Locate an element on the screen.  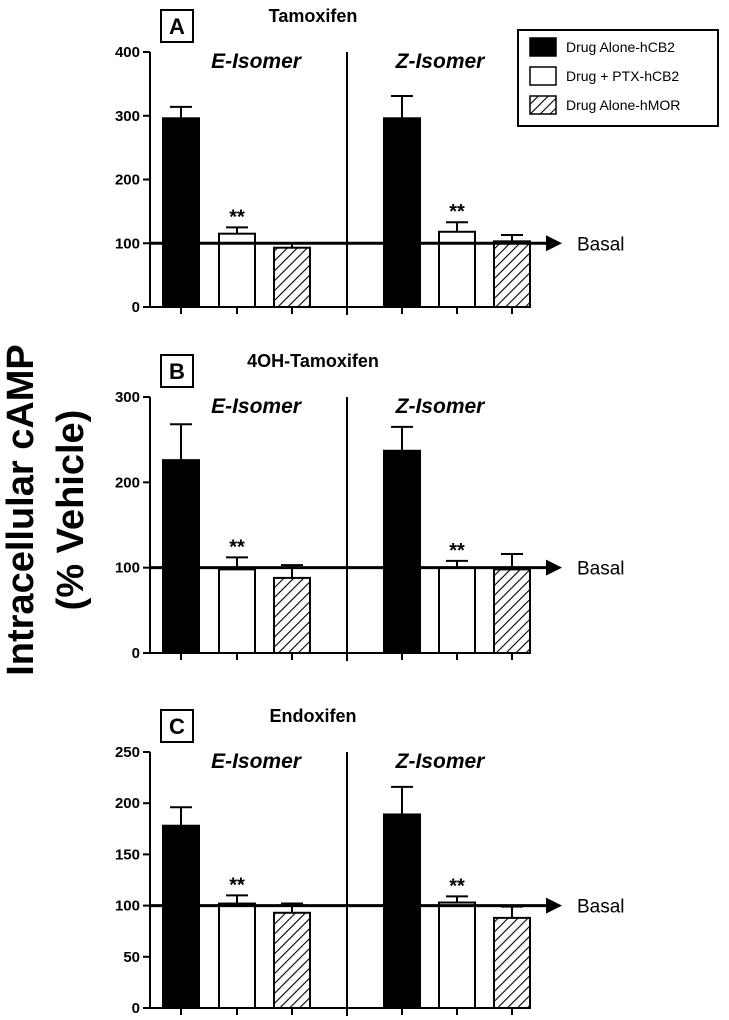
chart-title: Endoxifen is located at coordinates (312, 716).